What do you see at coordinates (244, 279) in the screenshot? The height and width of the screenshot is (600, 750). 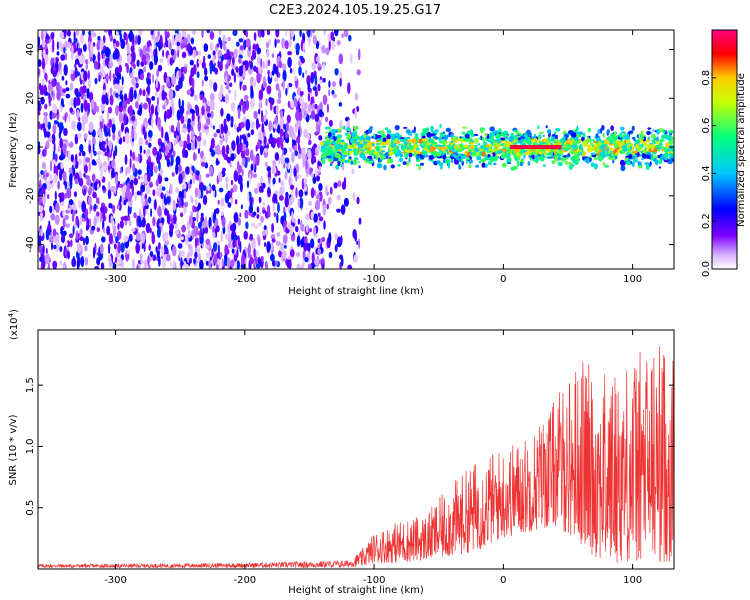 I see `x-tick-label: -200` at bounding box center [244, 279].